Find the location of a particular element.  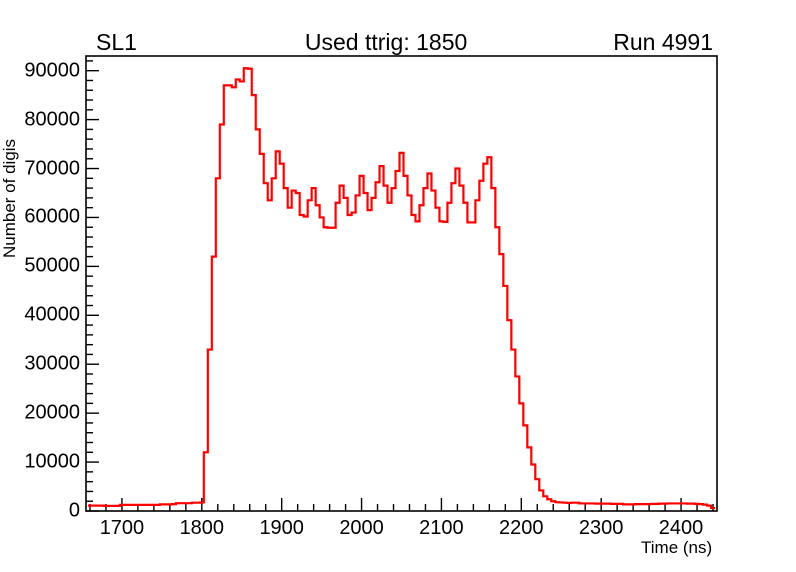

x-tick-label: 2300 is located at coordinates (601, 528).